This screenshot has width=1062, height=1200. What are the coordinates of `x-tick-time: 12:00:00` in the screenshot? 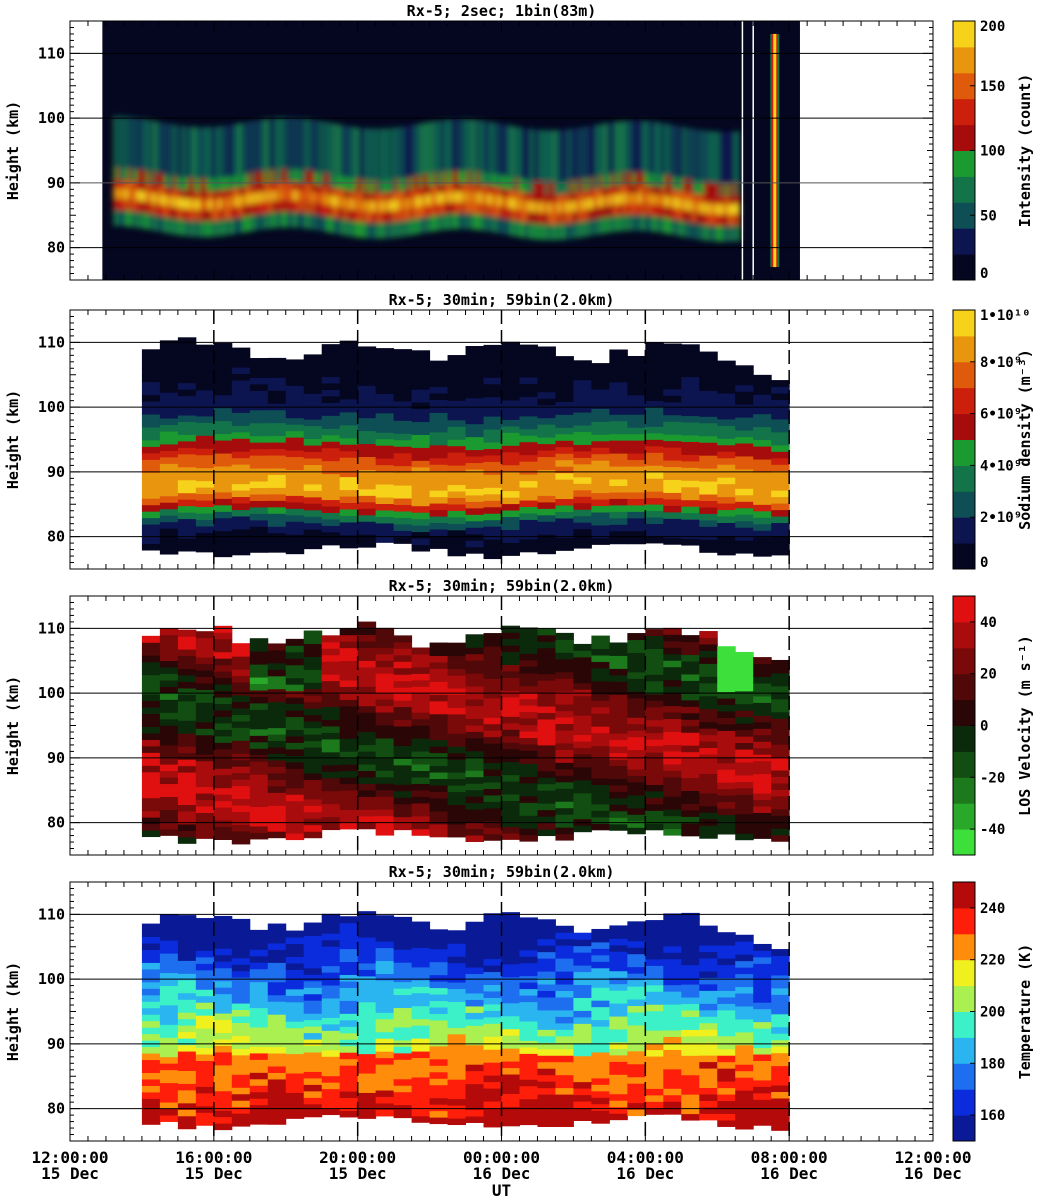 It's located at (69, 1157).